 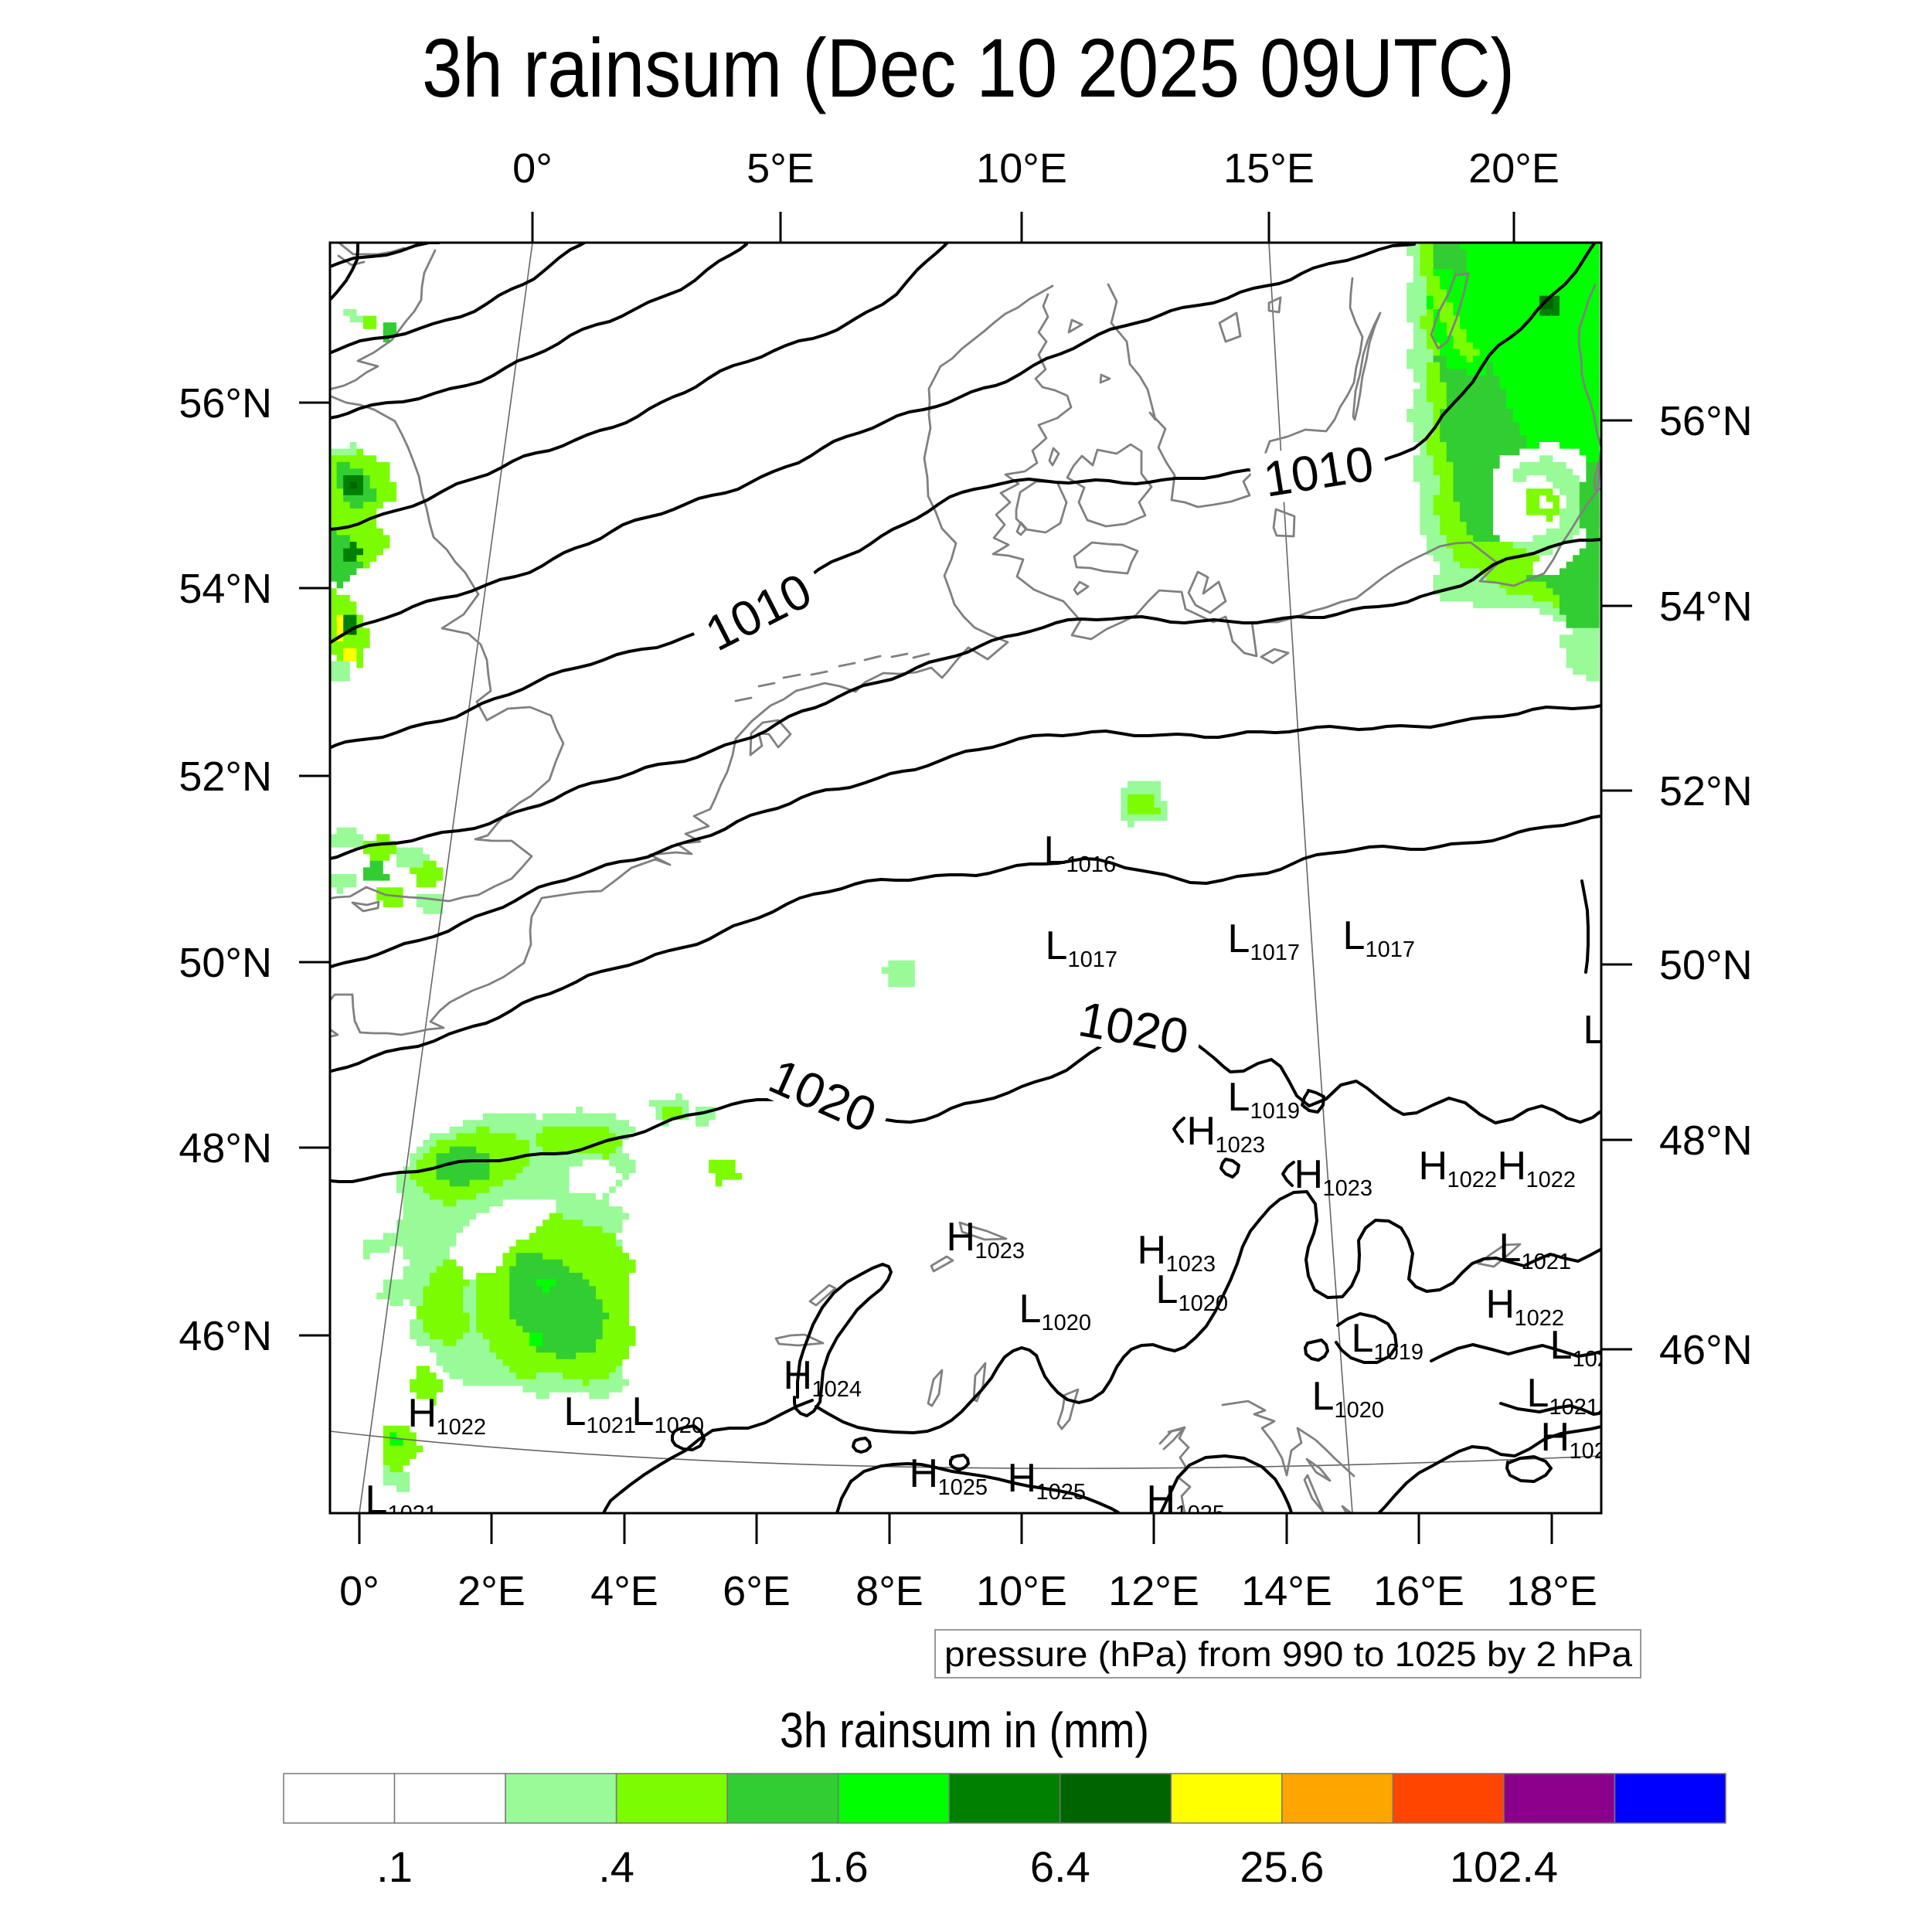 What do you see at coordinates (1391, 949) in the screenshot?
I see `pressure-marker-value: 1017` at bounding box center [1391, 949].